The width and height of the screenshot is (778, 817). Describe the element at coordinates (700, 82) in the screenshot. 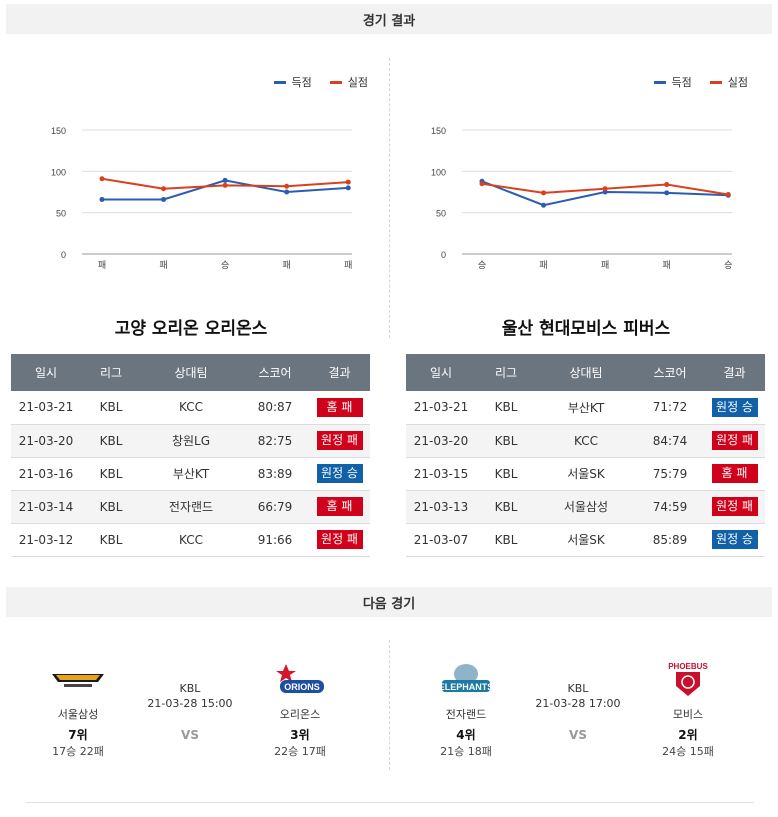

I see `right-chart-legend: 득점 실점` at that location.